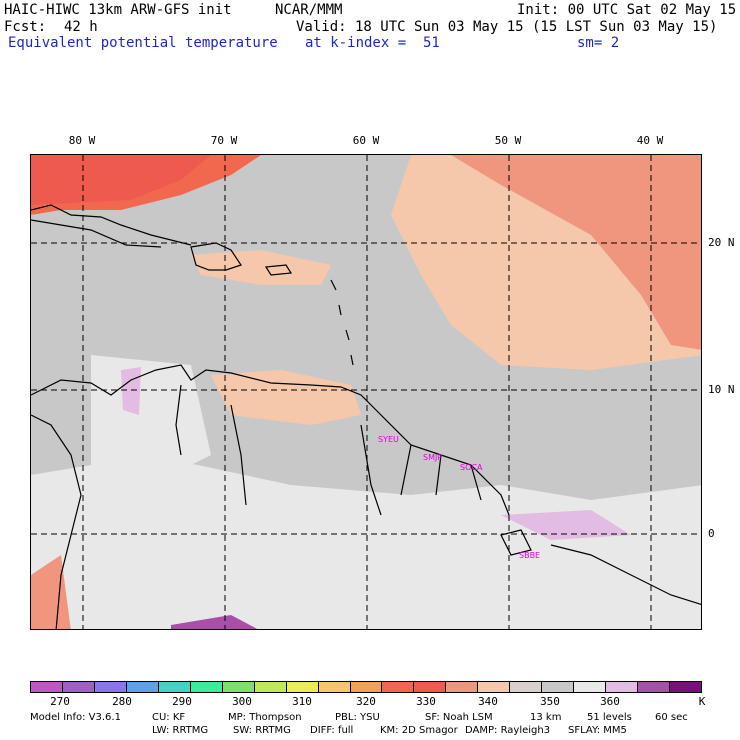 The height and width of the screenshot is (740, 740). I want to click on station-label: SMJP, so click(432, 457).